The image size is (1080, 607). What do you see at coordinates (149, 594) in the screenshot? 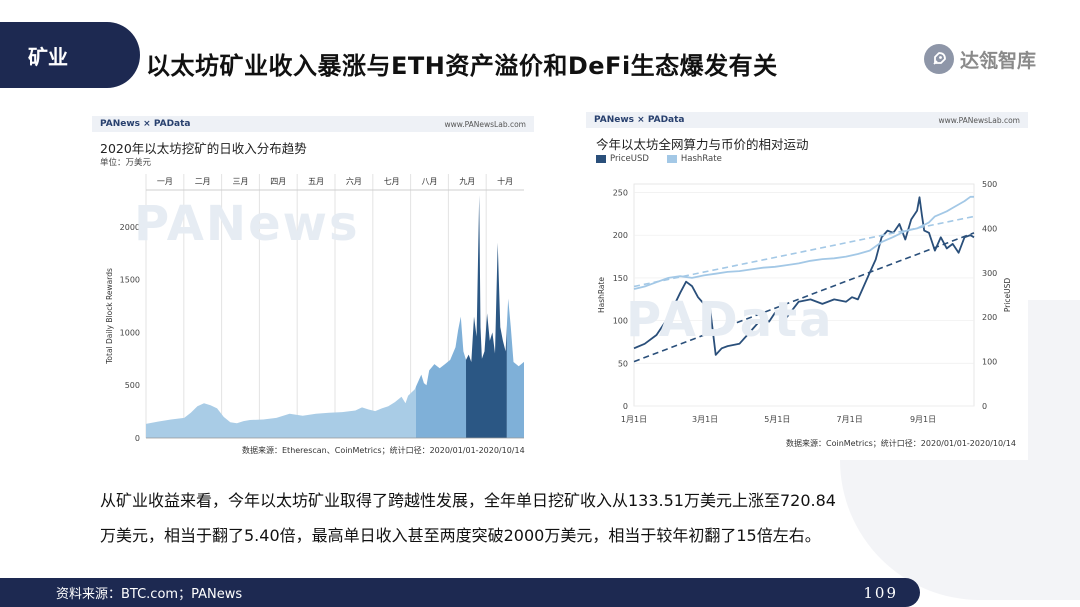
I see `footer-source: 资料来源：BTC.com；PANews` at bounding box center [149, 594].